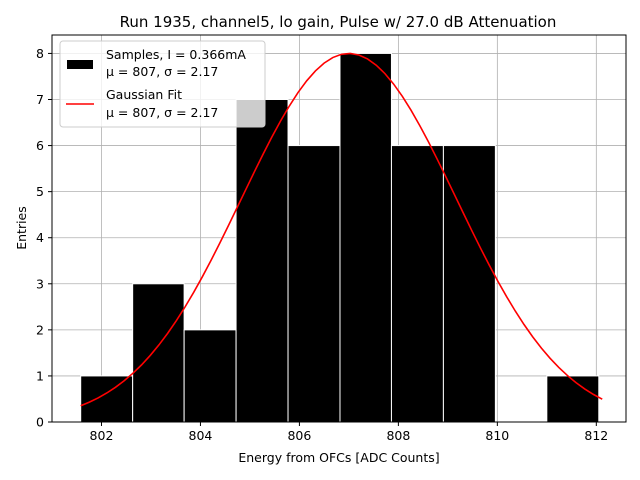  What do you see at coordinates (102, 435) in the screenshot?
I see `x-tick-label-802: 802` at bounding box center [102, 435].